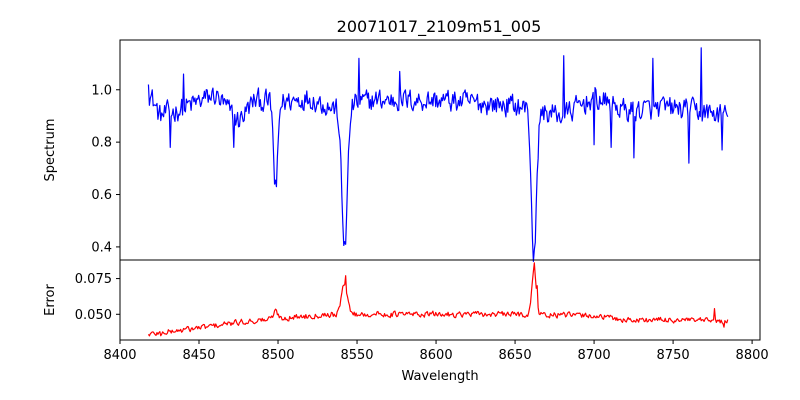 The height and width of the screenshot is (400, 800). What do you see at coordinates (198, 355) in the screenshot?
I see `x-tick-label: 8450` at bounding box center [198, 355].